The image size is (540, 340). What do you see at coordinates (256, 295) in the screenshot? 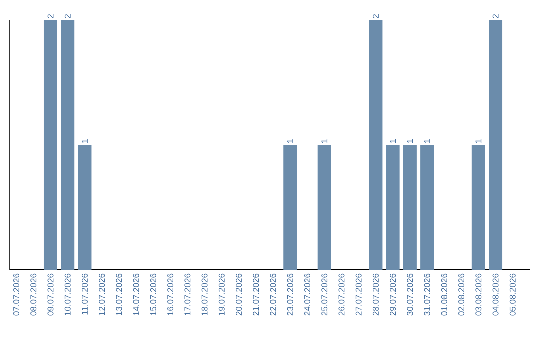
I see `x-tick-label: 21.07.2026` at bounding box center [256, 295].